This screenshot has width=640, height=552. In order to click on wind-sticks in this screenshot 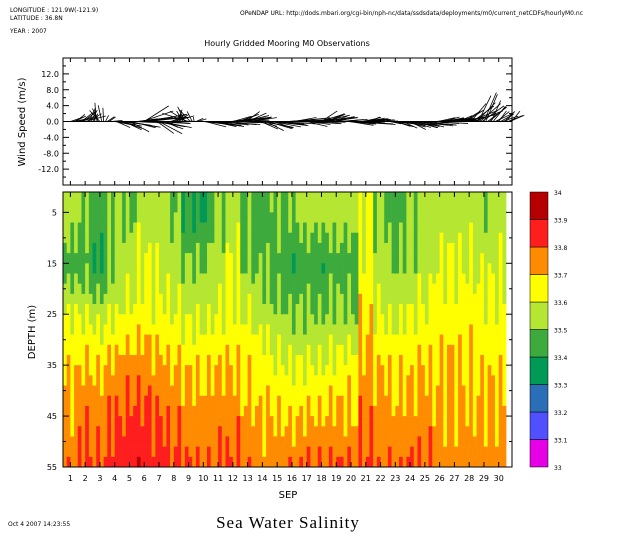, I will do `click(297, 113)`.